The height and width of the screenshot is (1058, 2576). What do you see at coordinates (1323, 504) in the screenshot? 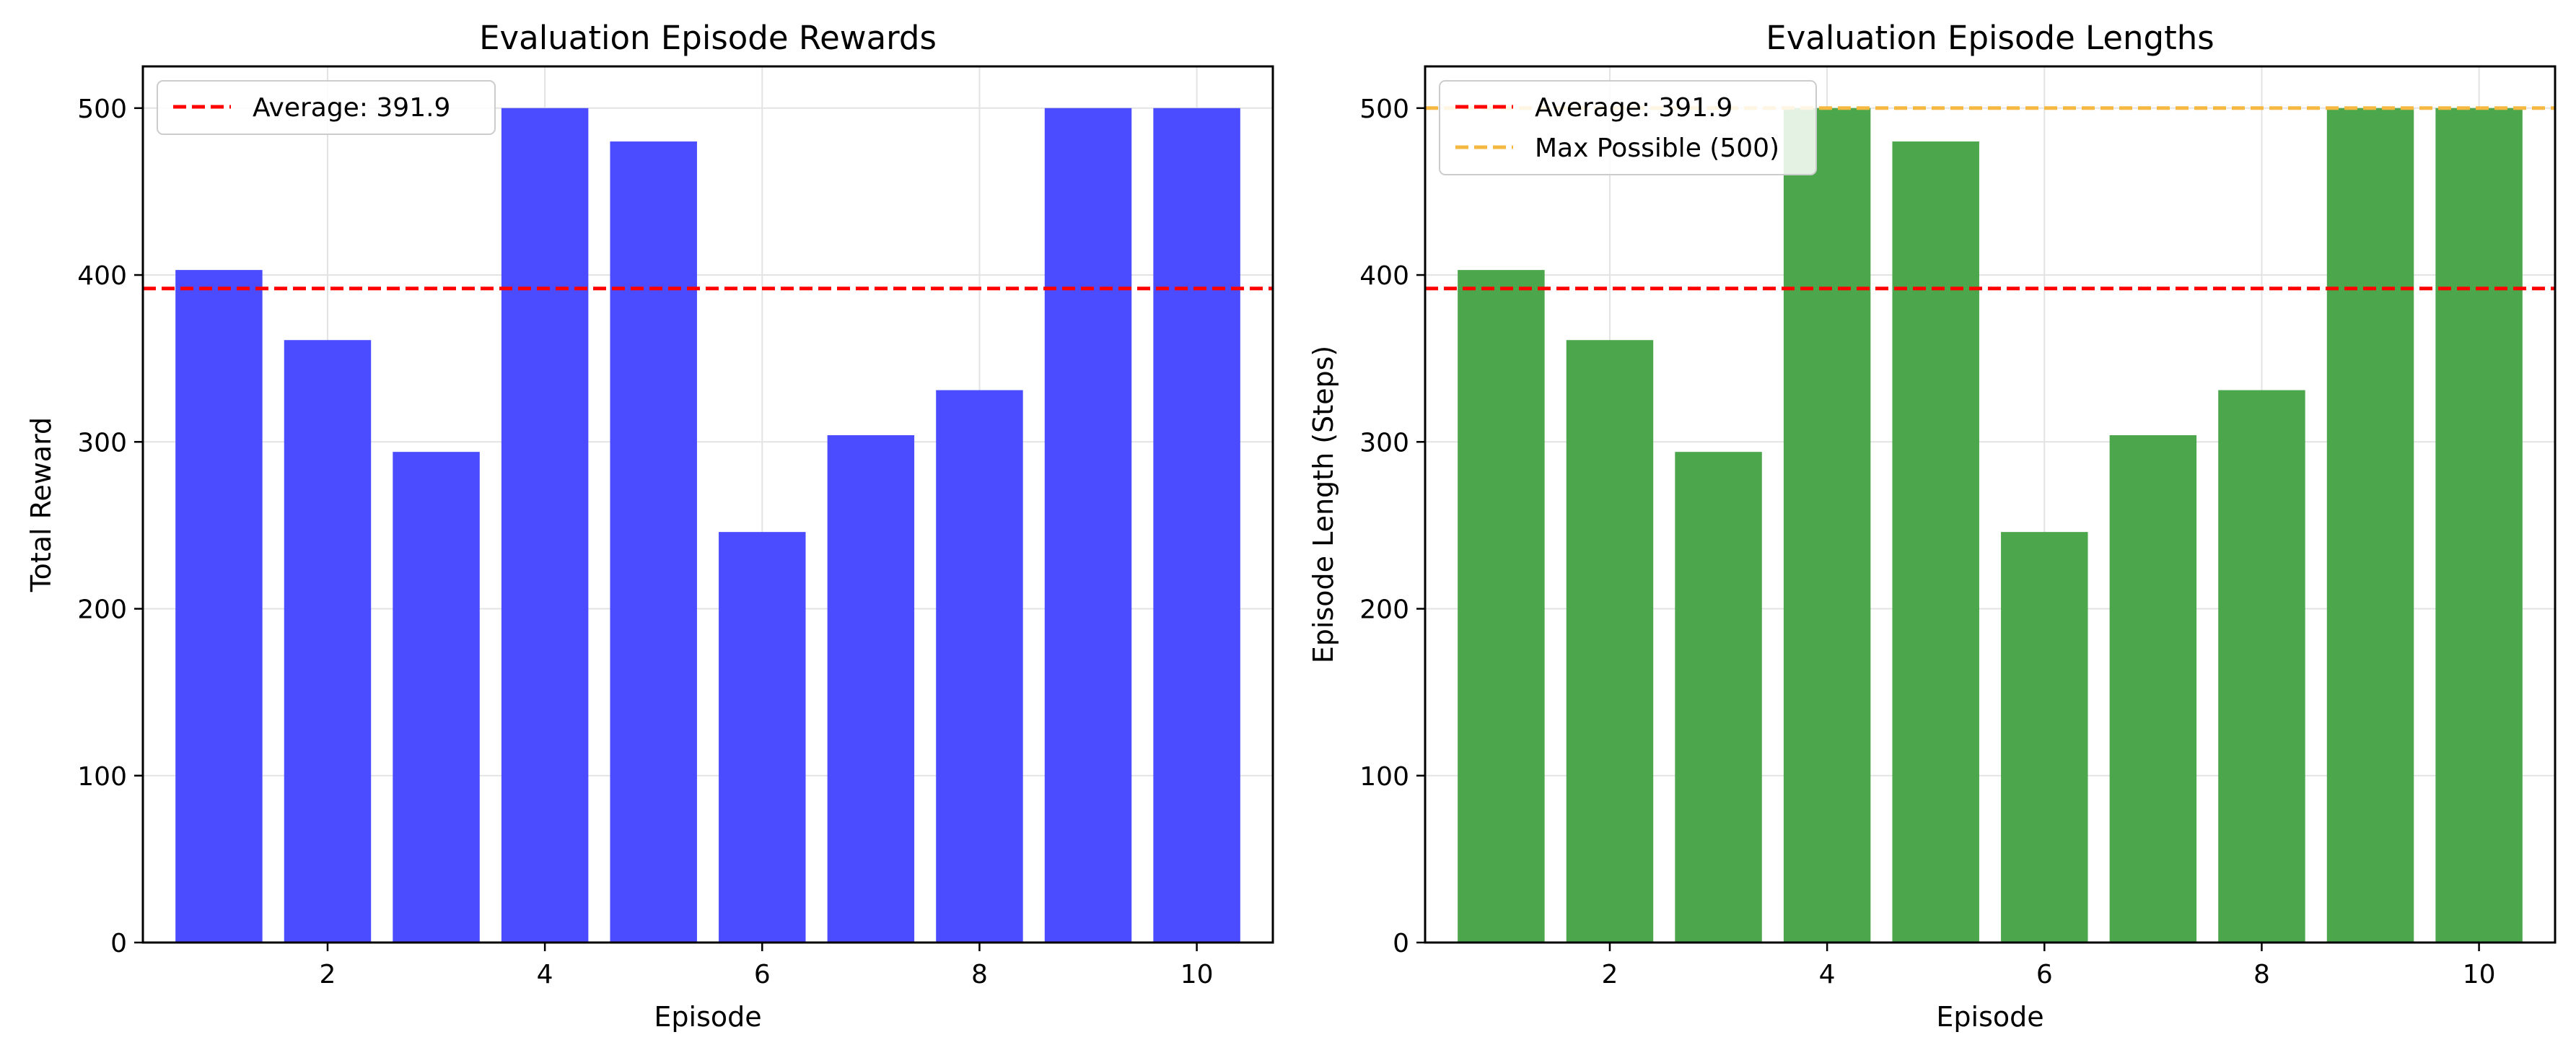
I see `y-axis-label: Episode Length (Steps)` at bounding box center [1323, 504].